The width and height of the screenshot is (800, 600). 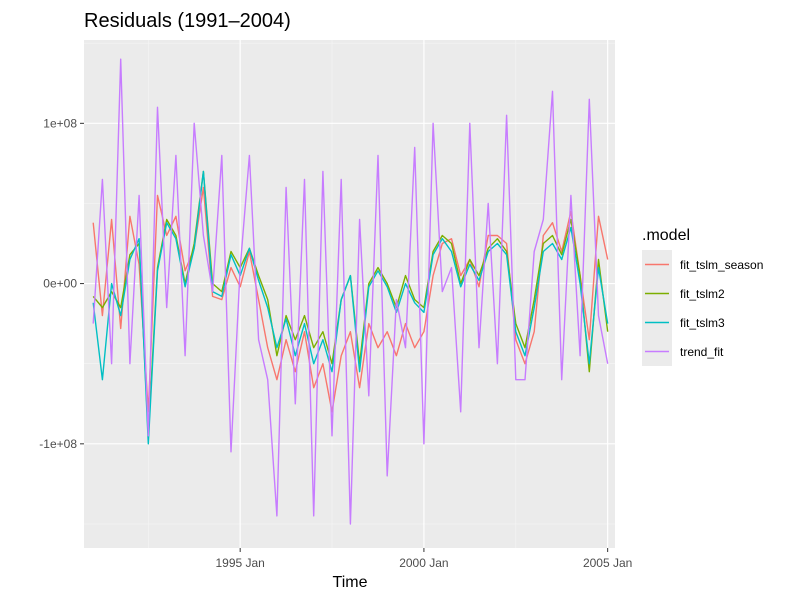 I want to click on legend-label: fit_tslm3, so click(x=702, y=323).